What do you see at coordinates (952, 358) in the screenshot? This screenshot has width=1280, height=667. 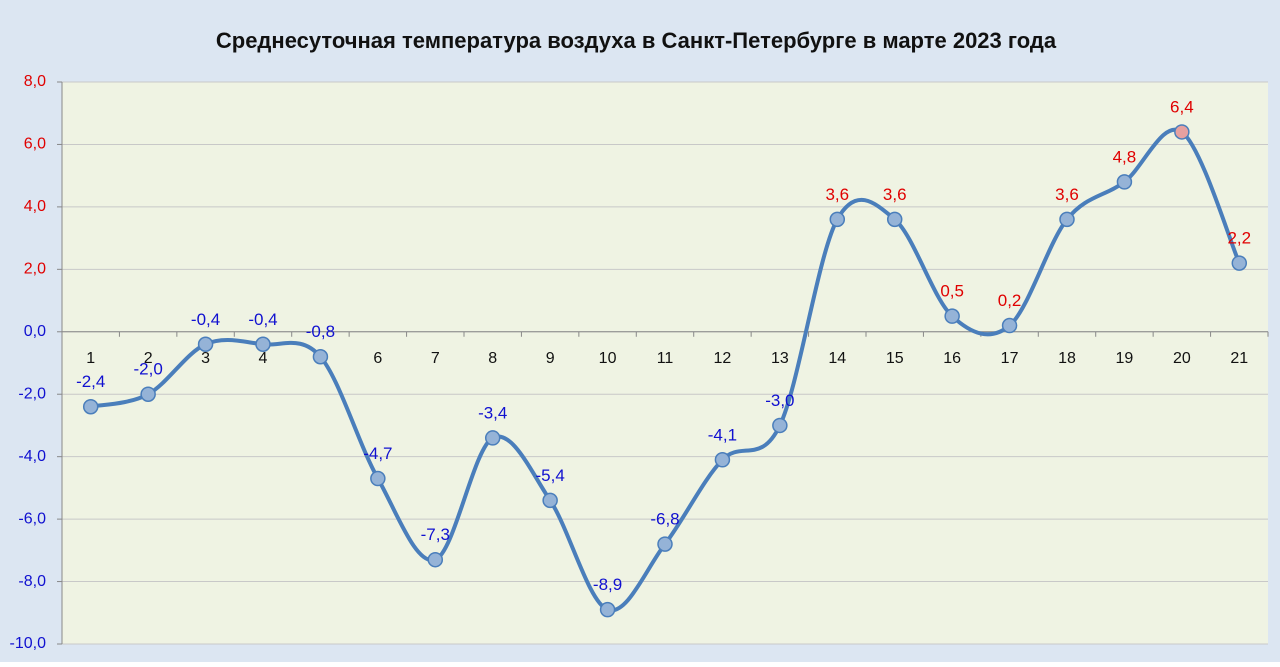 I see `x-tick-label: 16` at bounding box center [952, 358].